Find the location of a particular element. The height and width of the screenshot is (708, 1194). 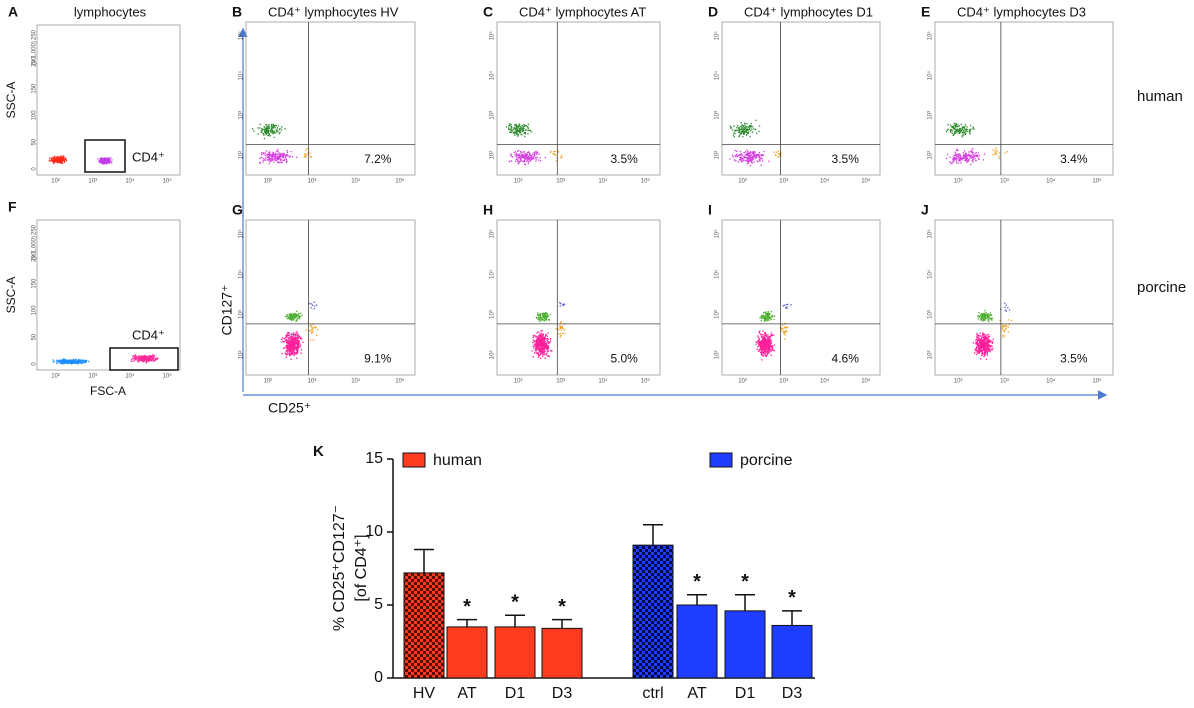

x-tick-label: 10⁴ is located at coordinates (130, 181).